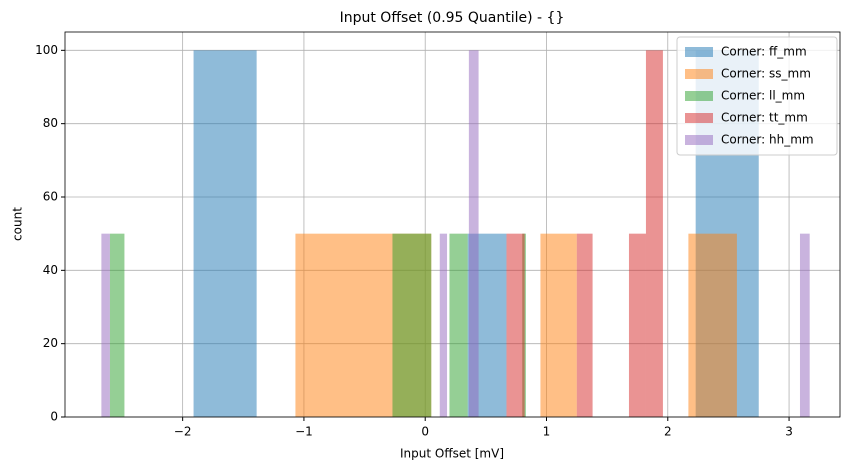 The height and width of the screenshot is (470, 850). I want to click on x-tick-label: 3, so click(789, 432).